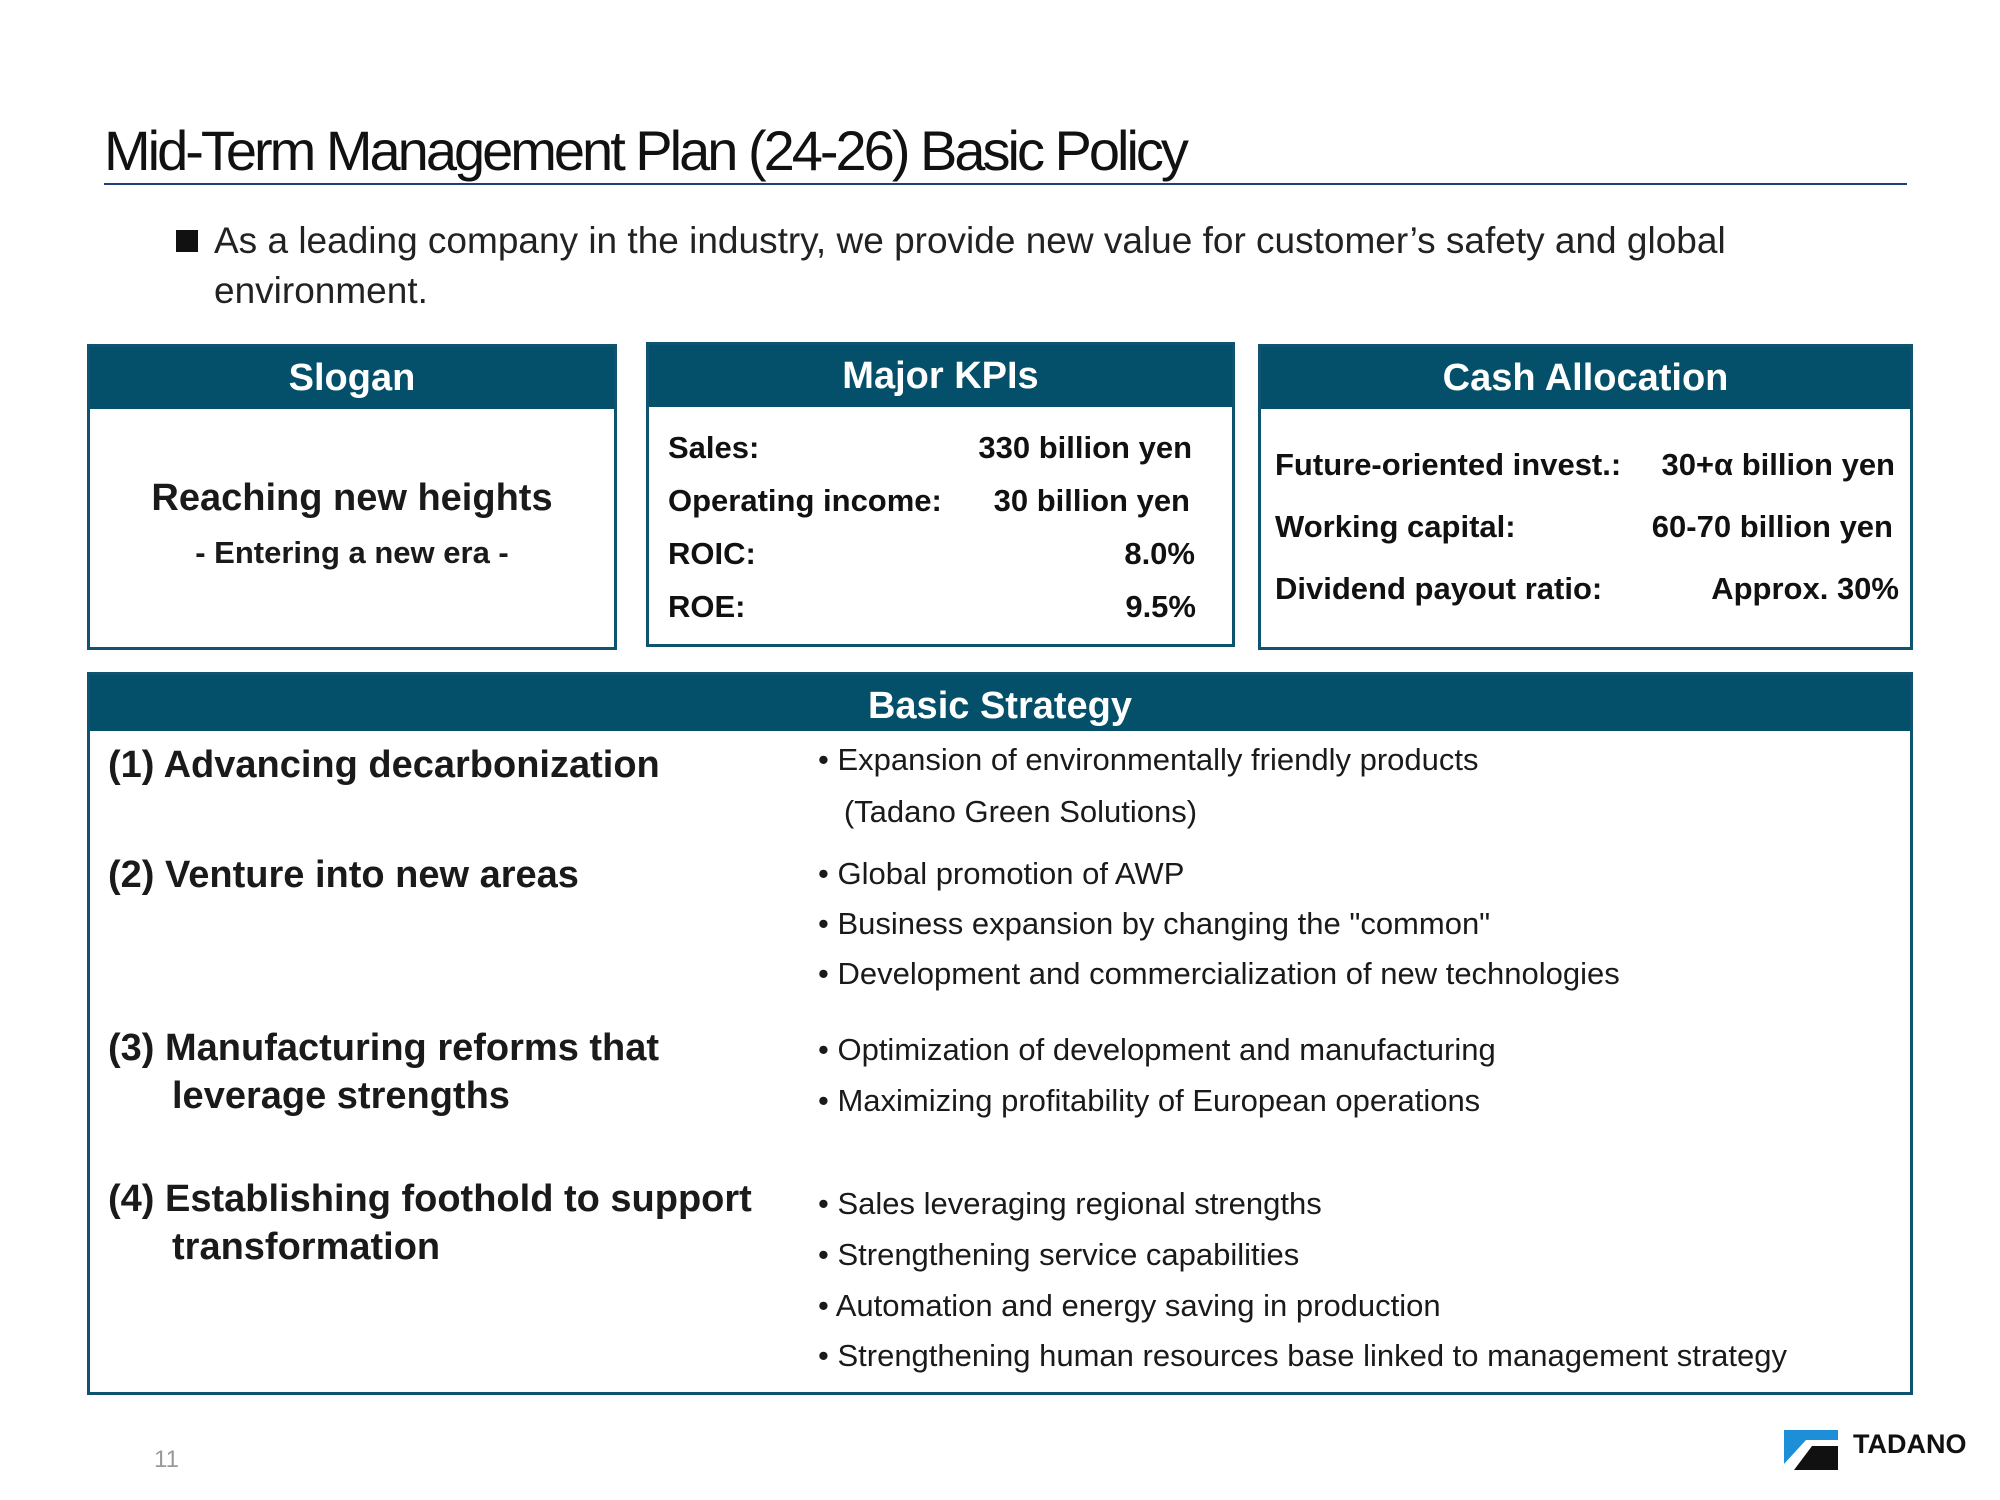 The width and height of the screenshot is (2000, 1500). I want to click on cash-row-dividend: Dividend payout ratio: Approx. 30%, so click(1587, 589).